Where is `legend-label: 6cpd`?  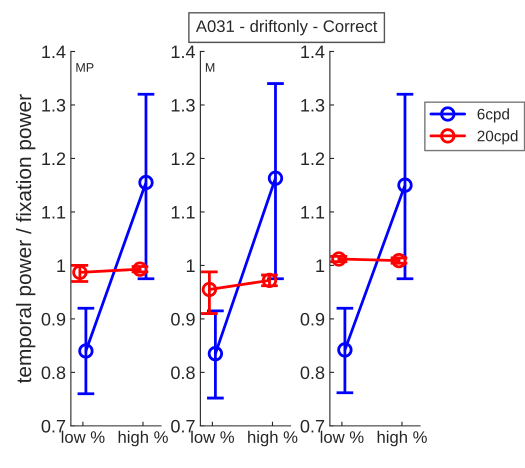 legend-label: 6cpd is located at coordinates (493, 115).